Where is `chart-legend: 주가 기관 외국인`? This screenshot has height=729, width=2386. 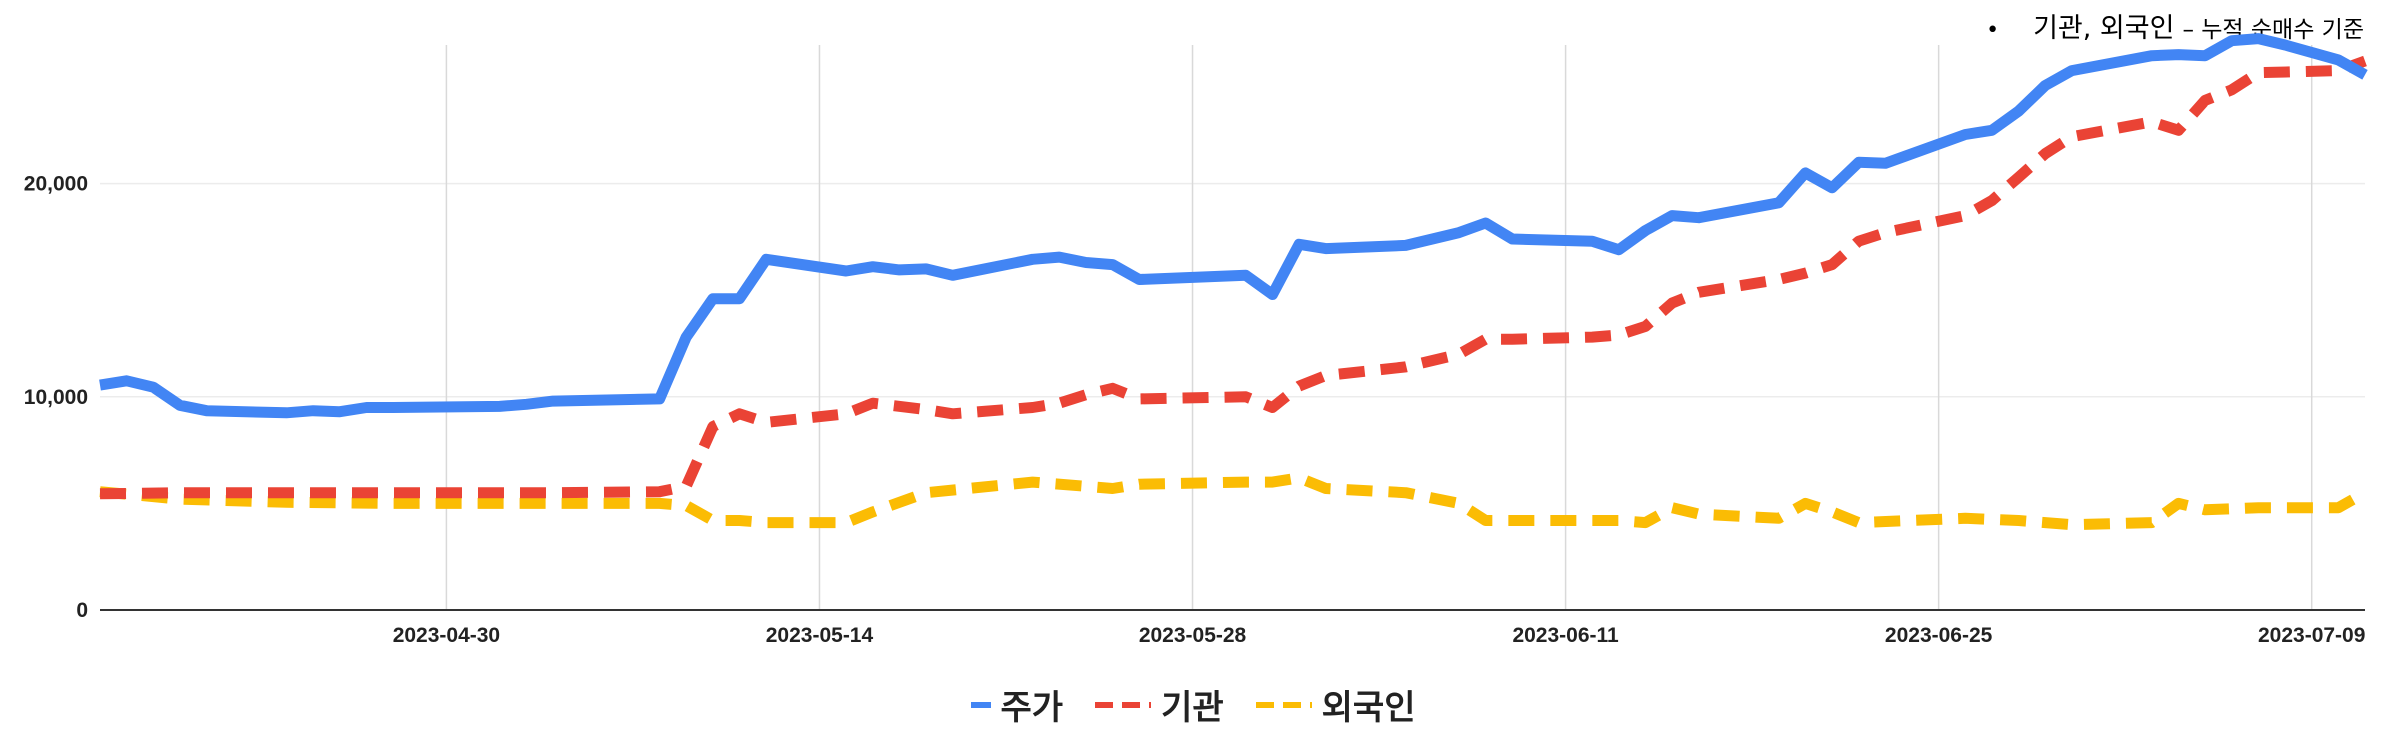 chart-legend: 주가 기관 외국인 is located at coordinates (1193, 704).